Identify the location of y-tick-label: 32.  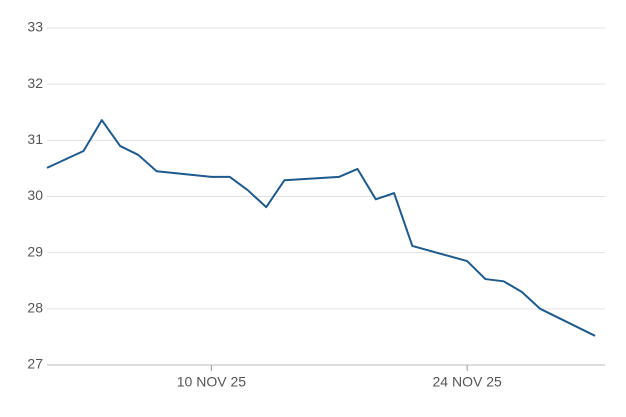
(35, 83).